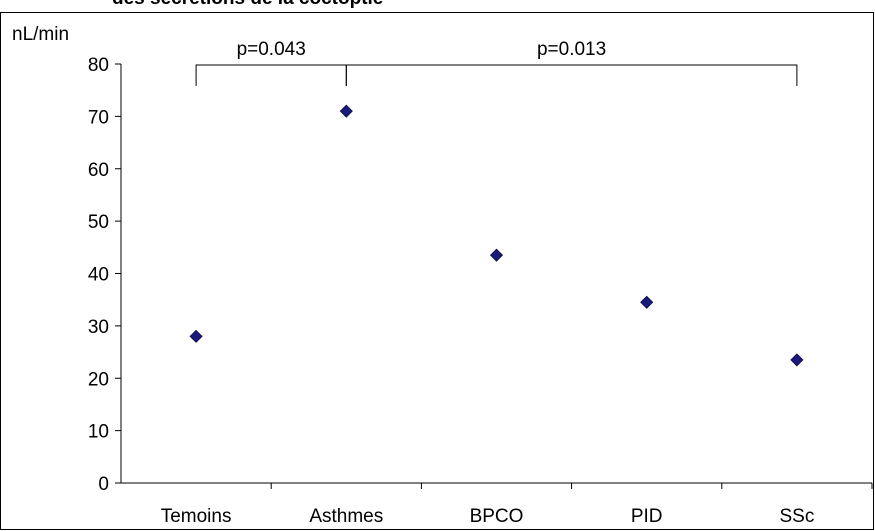 The width and height of the screenshot is (875, 531). Describe the element at coordinates (647, 516) in the screenshot. I see `x-tick-label: PID` at that location.